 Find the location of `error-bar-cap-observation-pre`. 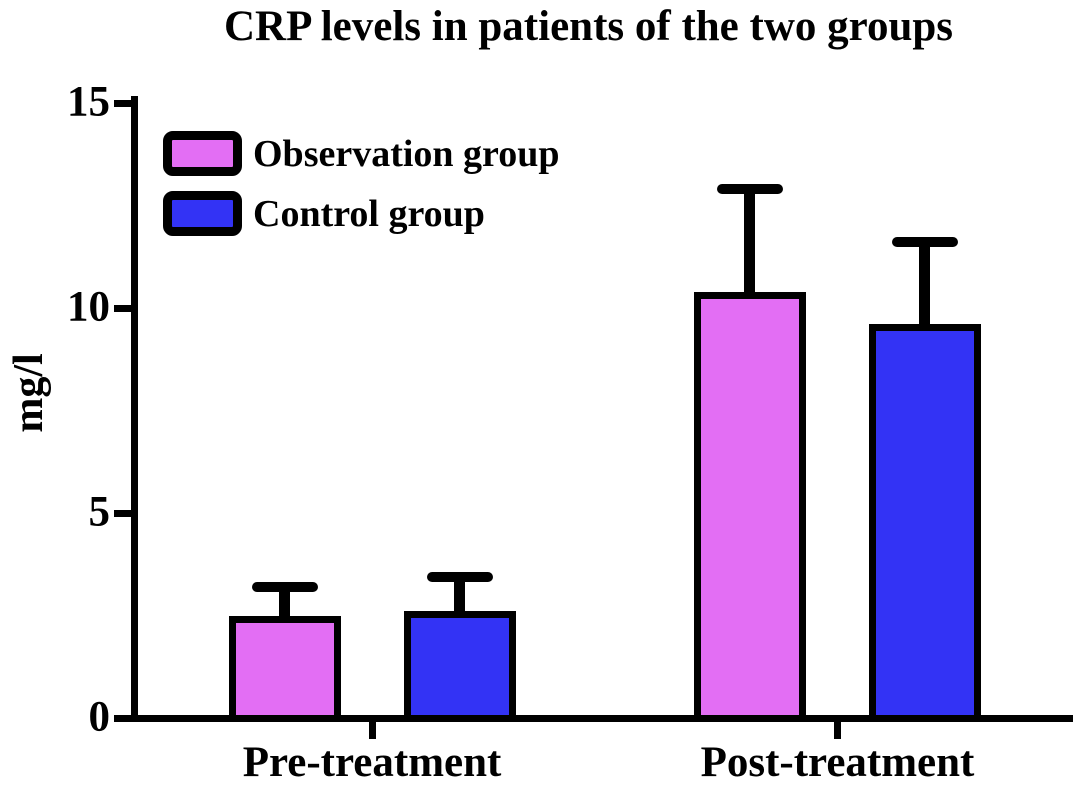

error-bar-cap-observation-pre is located at coordinates (284, 586).